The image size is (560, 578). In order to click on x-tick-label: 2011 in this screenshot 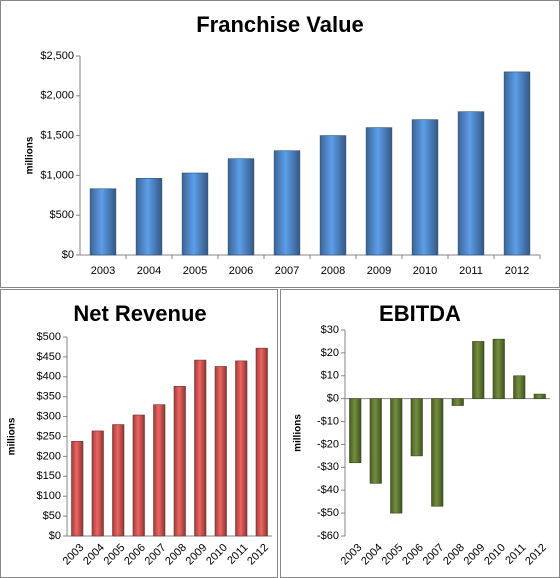, I will do `click(471, 271)`.